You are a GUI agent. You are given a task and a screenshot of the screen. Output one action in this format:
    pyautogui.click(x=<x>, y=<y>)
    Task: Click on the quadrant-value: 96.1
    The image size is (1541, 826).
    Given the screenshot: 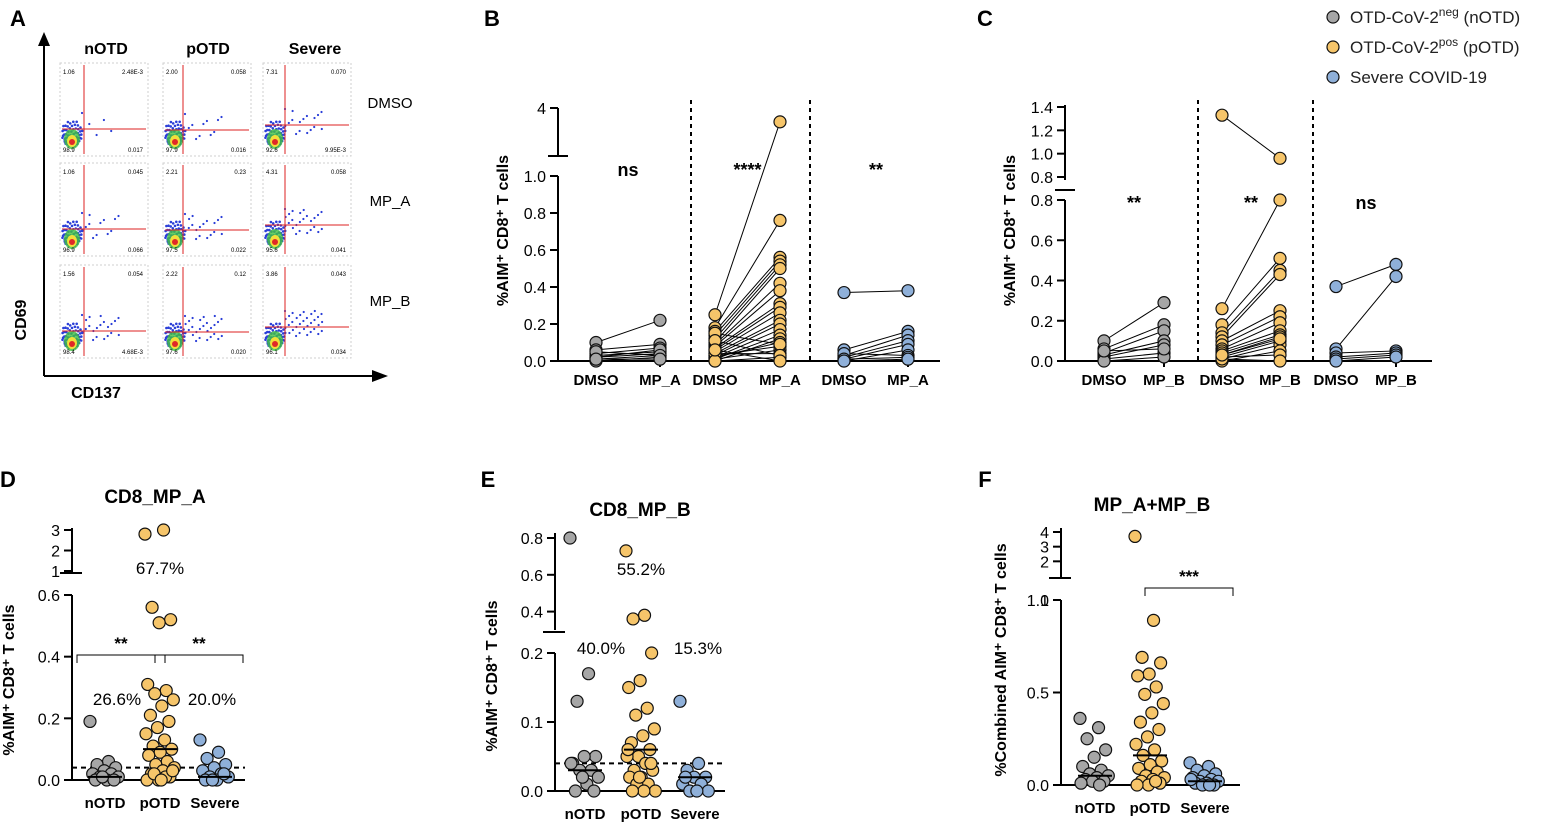 What is the action you would take?
    pyautogui.click(x=272, y=353)
    